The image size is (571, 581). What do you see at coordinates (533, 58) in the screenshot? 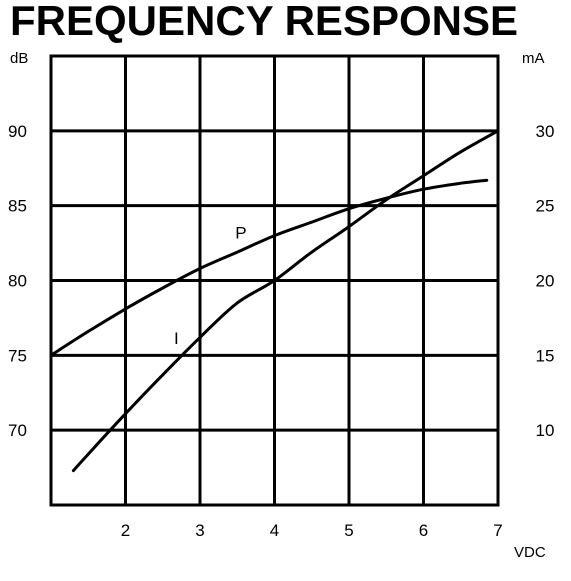
I see `right-axis-unit-label: mA` at bounding box center [533, 58].